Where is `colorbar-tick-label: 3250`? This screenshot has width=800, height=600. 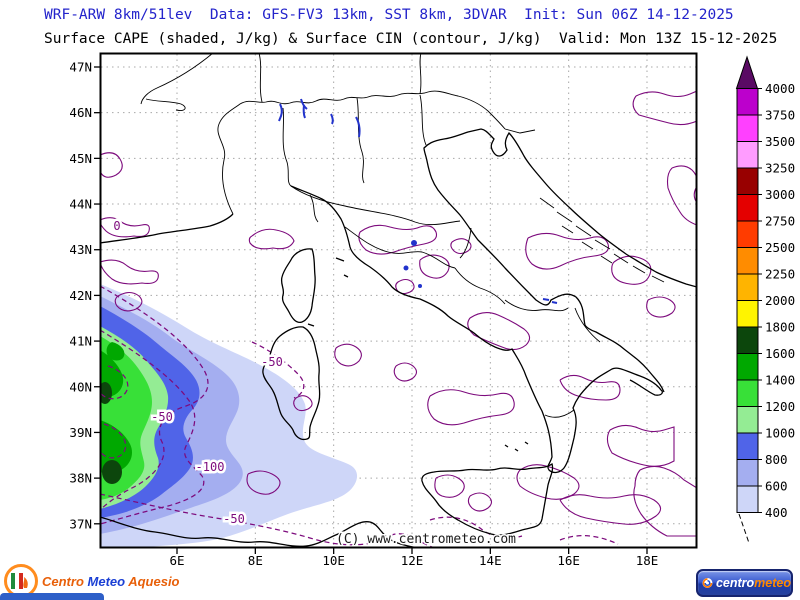
colorbar-tick-label: 3250 is located at coordinates (780, 168).